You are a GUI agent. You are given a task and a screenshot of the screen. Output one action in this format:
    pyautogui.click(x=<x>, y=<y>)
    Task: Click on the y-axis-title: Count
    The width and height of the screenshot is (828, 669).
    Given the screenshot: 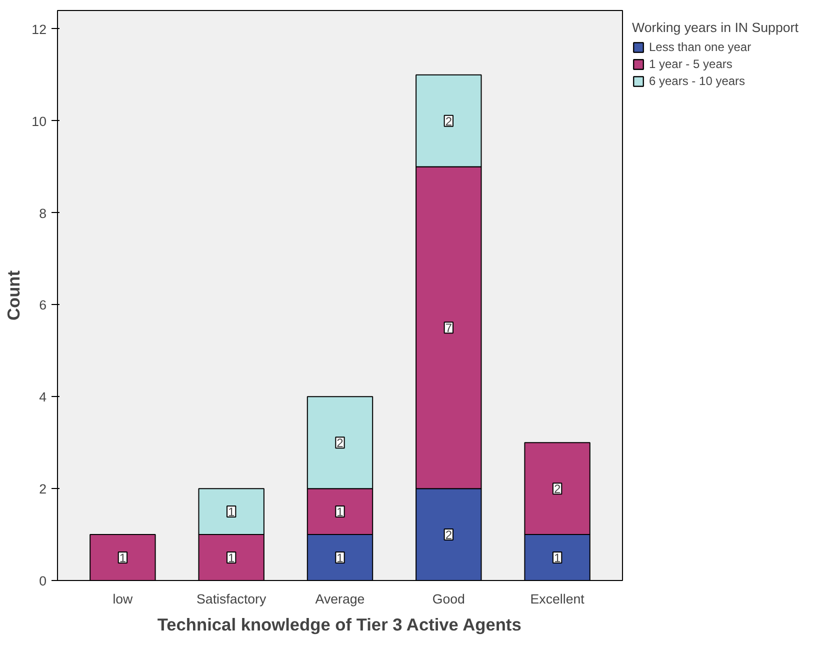 What is the action you would take?
    pyautogui.click(x=14, y=295)
    